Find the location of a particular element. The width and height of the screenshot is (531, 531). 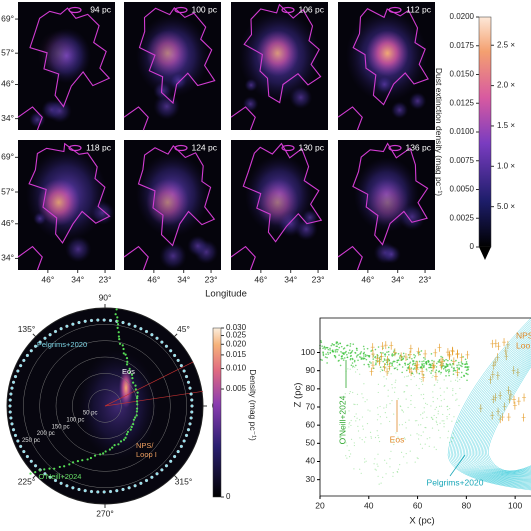

pointer is located at coordinates (457, 465).